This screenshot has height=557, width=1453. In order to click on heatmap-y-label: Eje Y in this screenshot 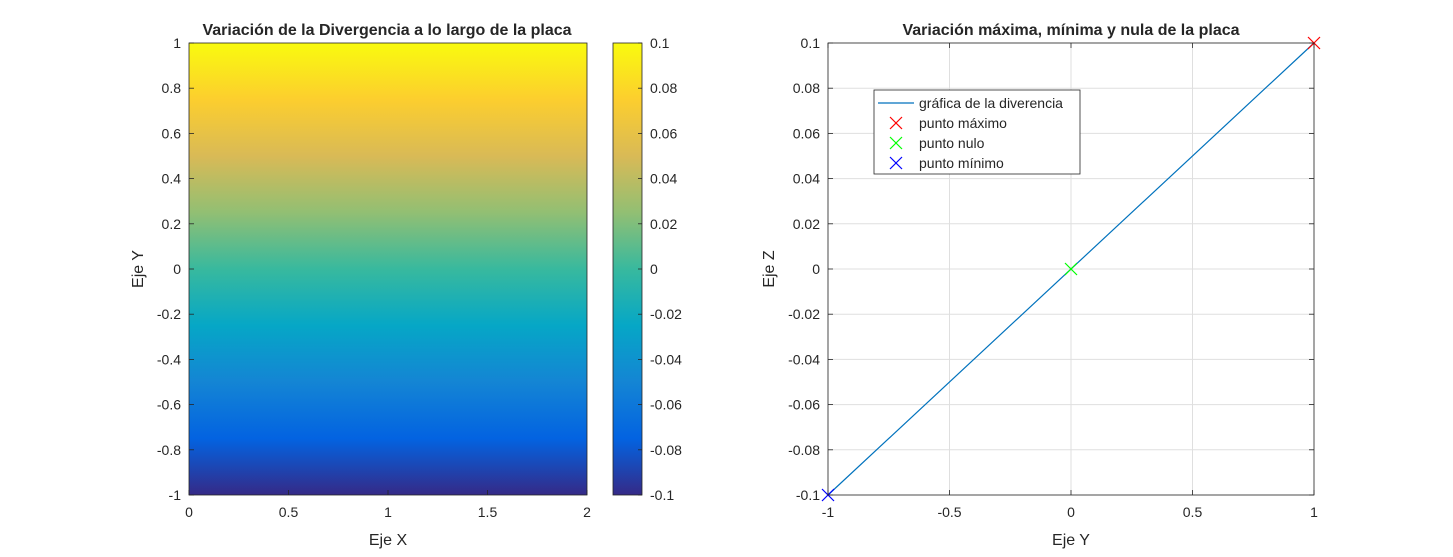, I will do `click(138, 269)`.